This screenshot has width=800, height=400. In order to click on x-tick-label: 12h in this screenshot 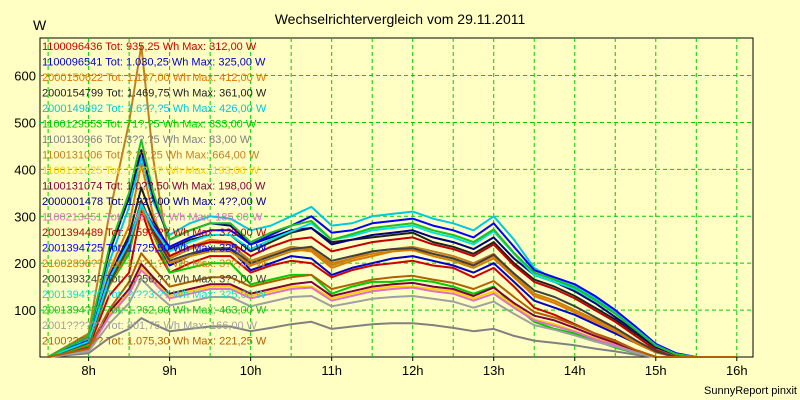, I will do `click(413, 370)`.